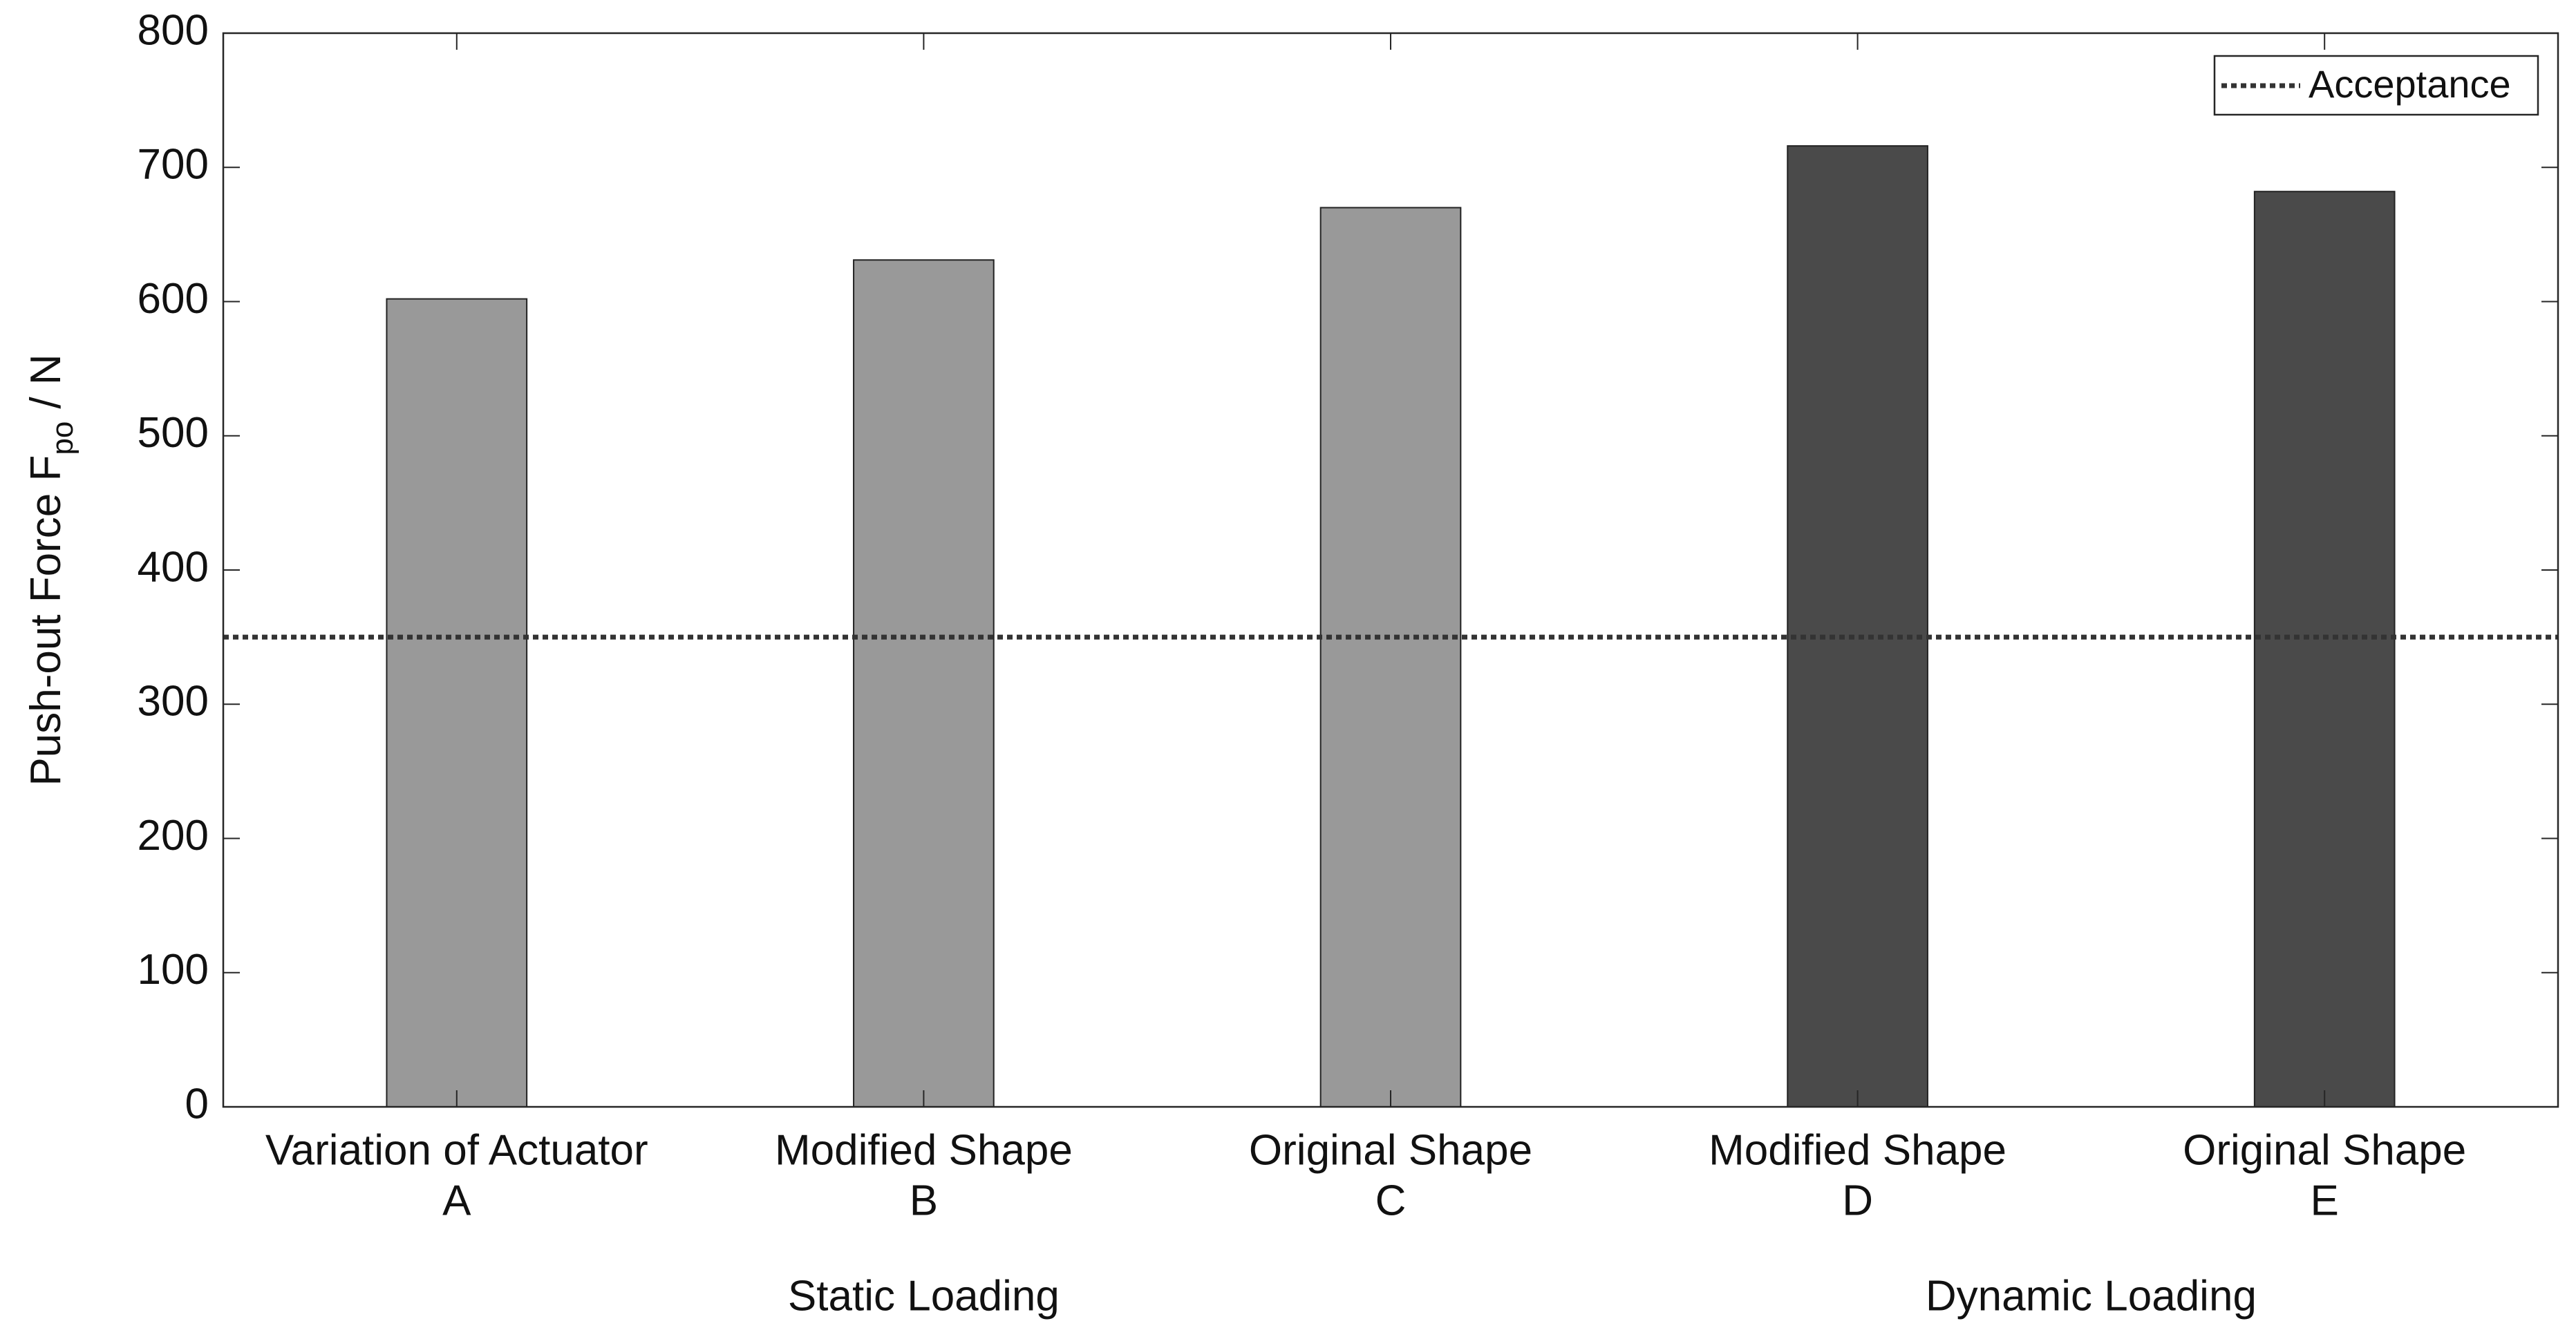 This screenshot has height=1339, width=2576. I want to click on x-tick-code: A, so click(456, 1200).